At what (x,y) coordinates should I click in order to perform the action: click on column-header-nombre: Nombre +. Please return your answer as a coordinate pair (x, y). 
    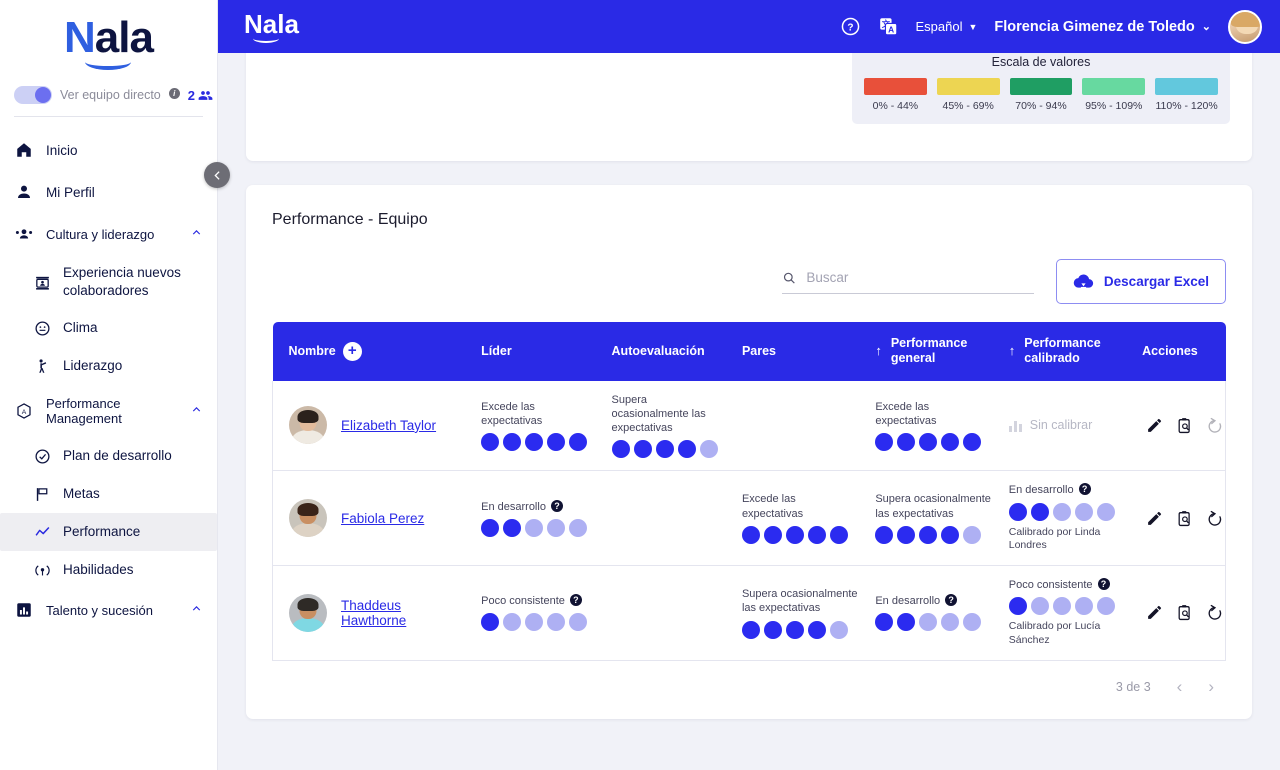
    Looking at the image, I should click on (373, 351).